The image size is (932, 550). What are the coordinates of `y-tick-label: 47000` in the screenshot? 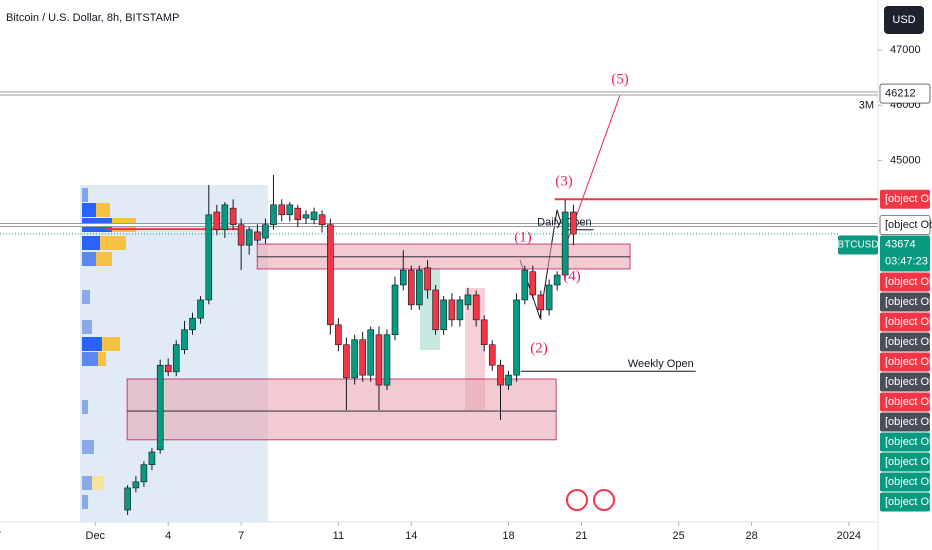 It's located at (905, 50).